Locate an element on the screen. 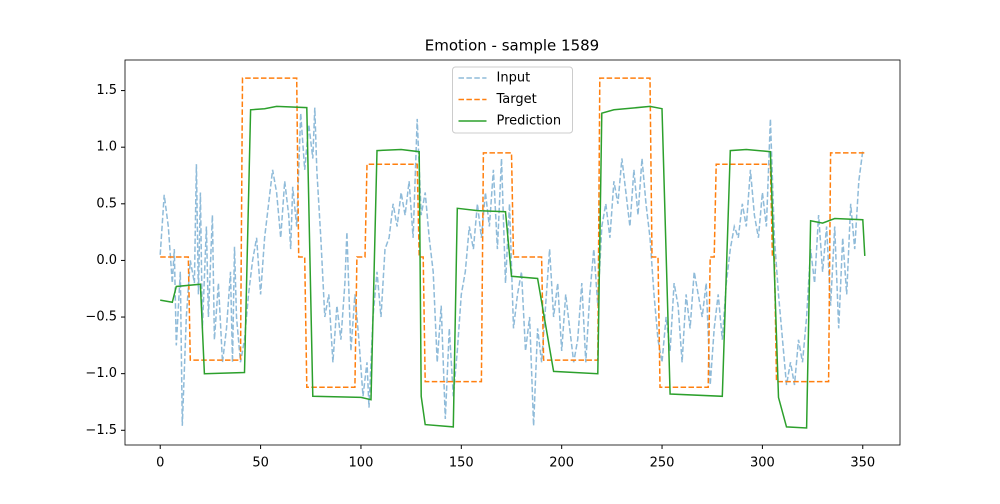 The width and height of the screenshot is (1000, 504). y-tick-label: 0.0 is located at coordinates (106, 260).